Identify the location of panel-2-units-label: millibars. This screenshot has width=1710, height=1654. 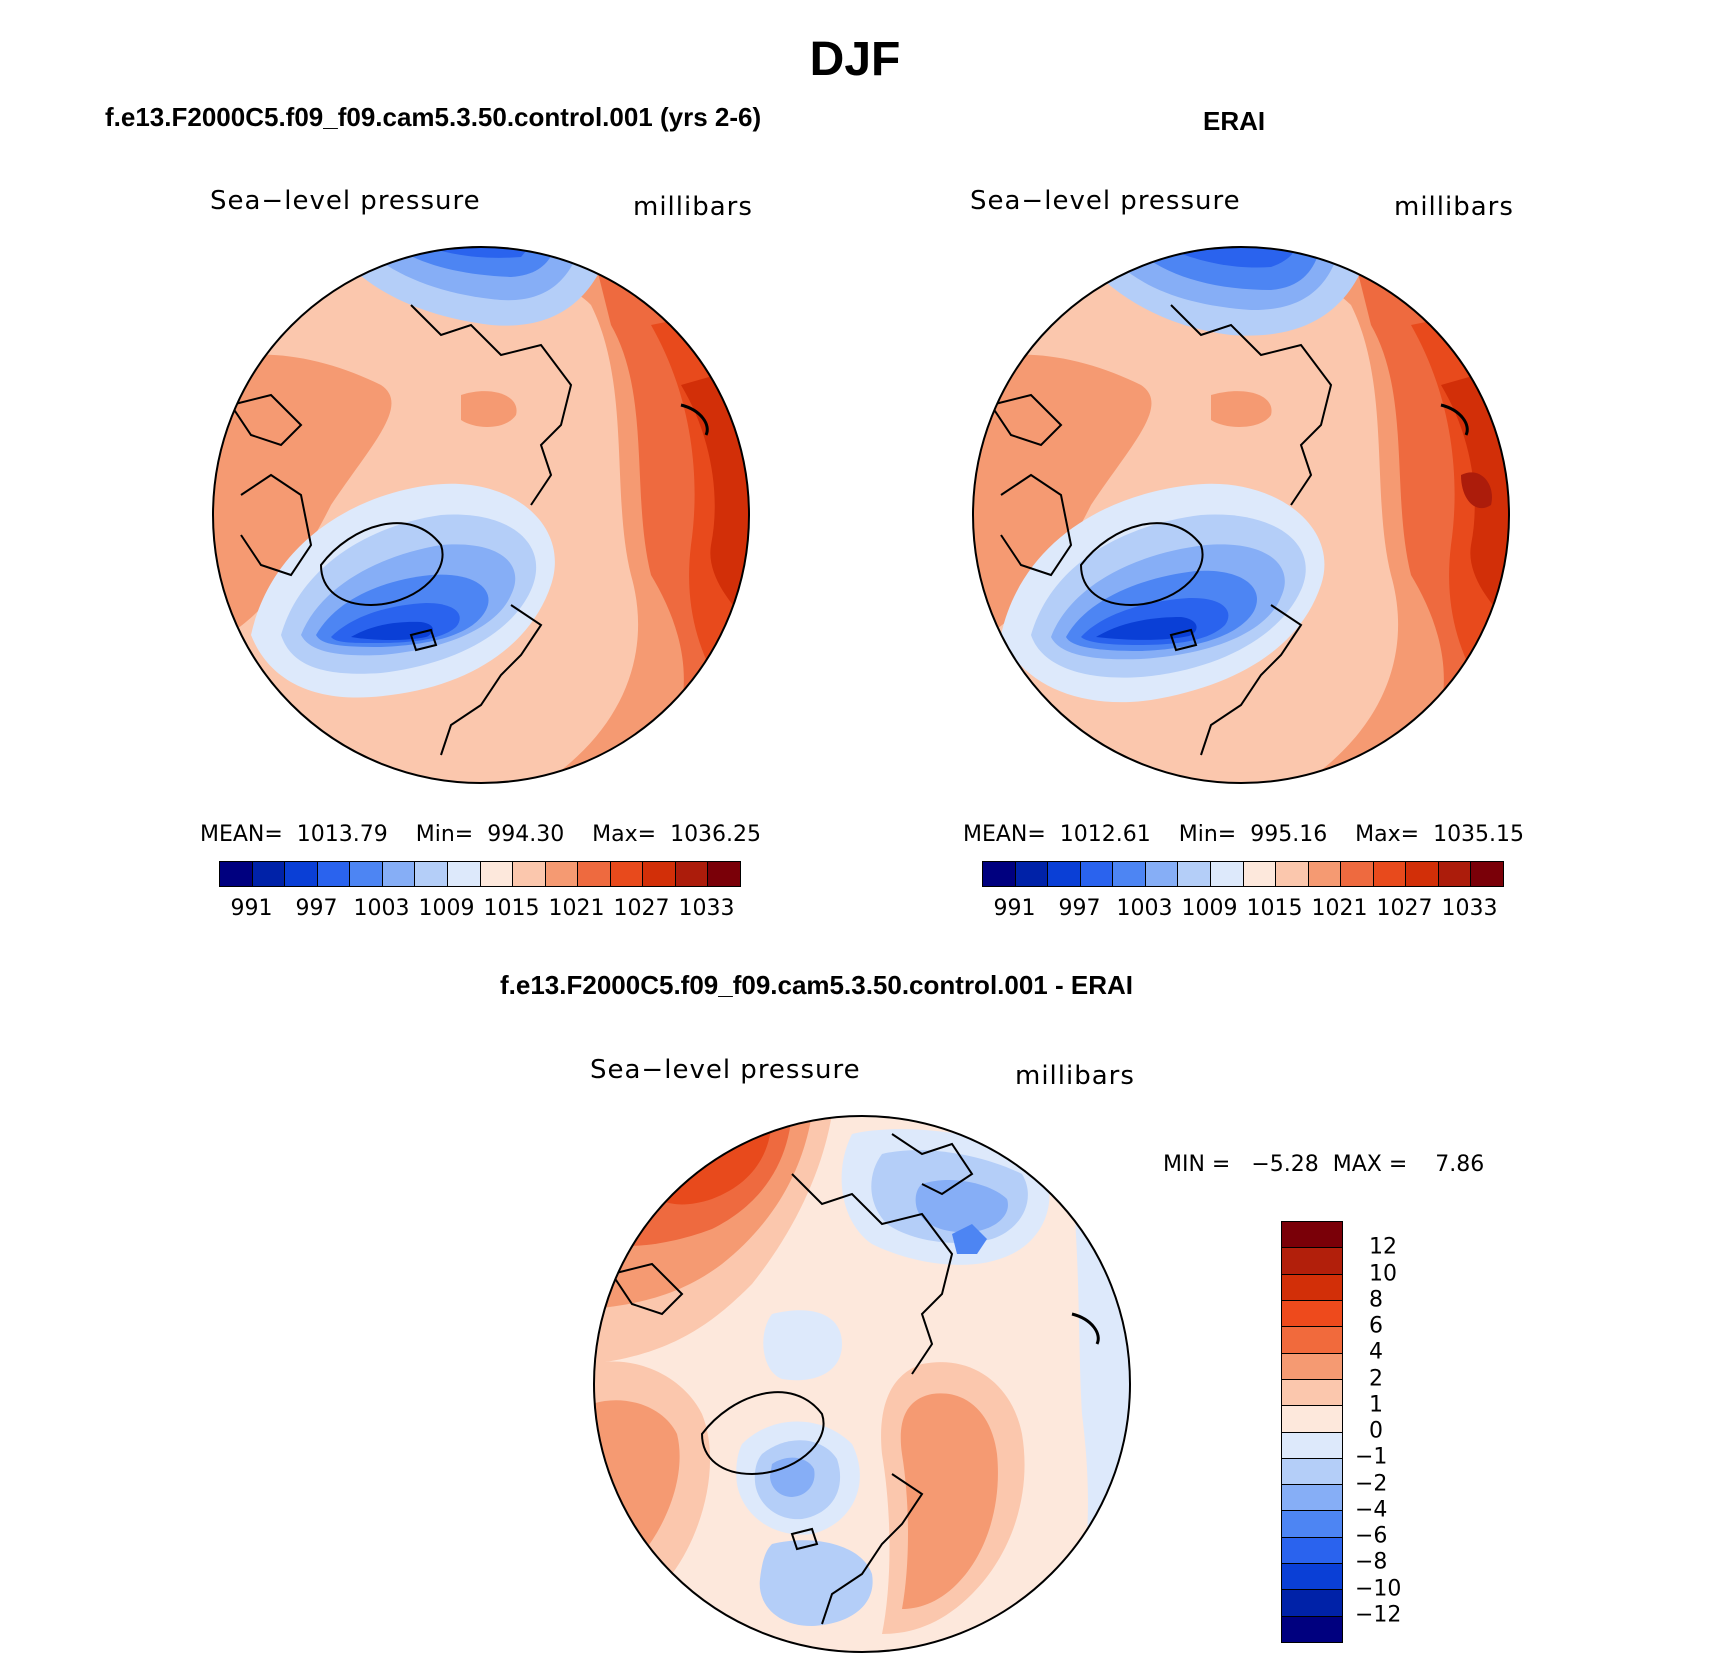
(1454, 207).